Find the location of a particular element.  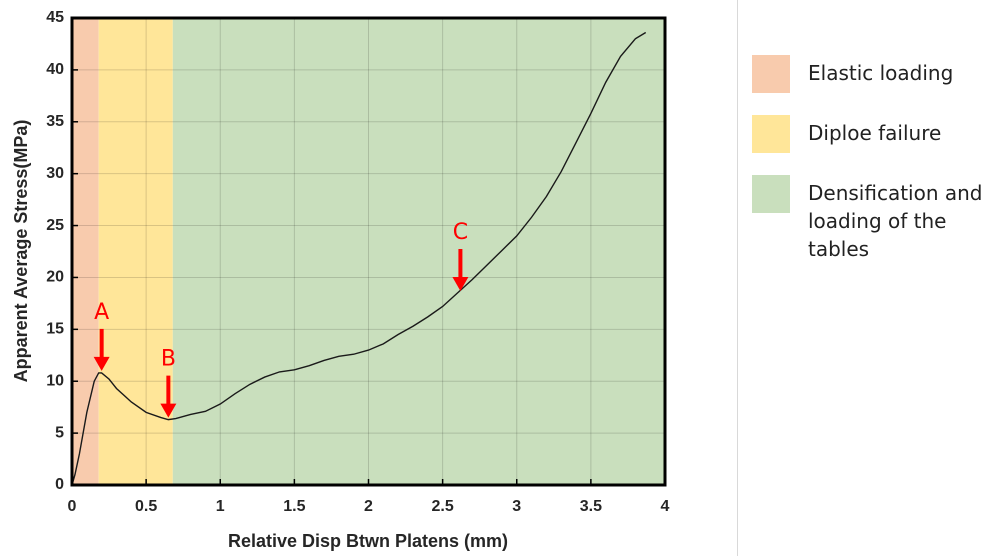

y-tick-label: 25 is located at coordinates (55, 225).